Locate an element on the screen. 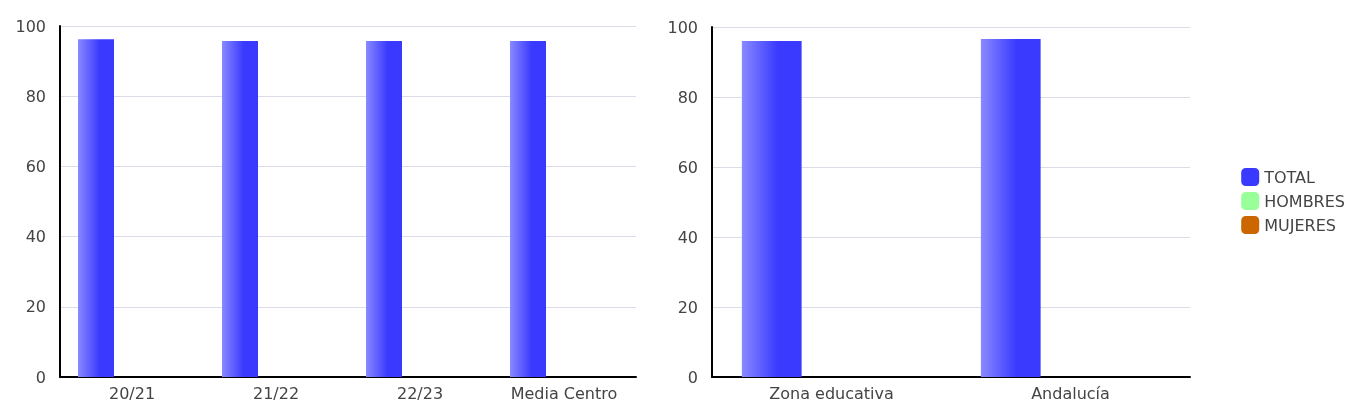 The image size is (1352, 402). legend-label: TOTAL is located at coordinates (1289, 177).